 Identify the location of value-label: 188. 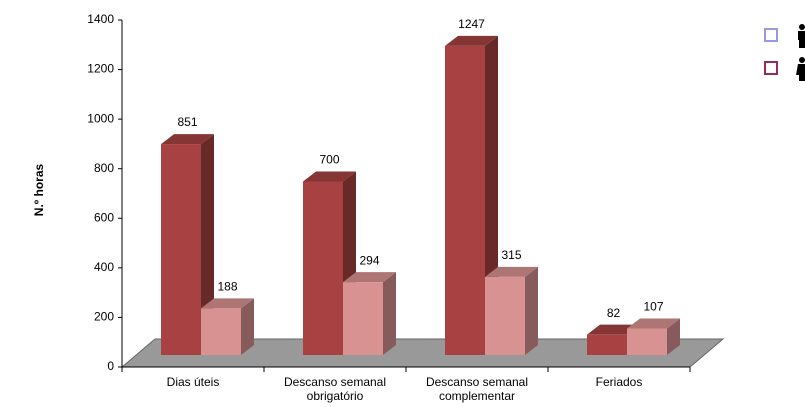
(227, 287).